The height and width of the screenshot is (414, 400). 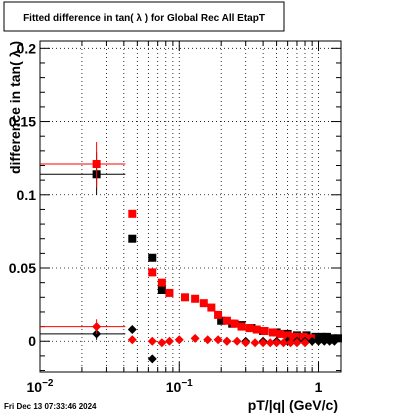 What do you see at coordinates (293, 405) in the screenshot?
I see `x-axis-label: pT/|q| (GeV/c)` at bounding box center [293, 405].